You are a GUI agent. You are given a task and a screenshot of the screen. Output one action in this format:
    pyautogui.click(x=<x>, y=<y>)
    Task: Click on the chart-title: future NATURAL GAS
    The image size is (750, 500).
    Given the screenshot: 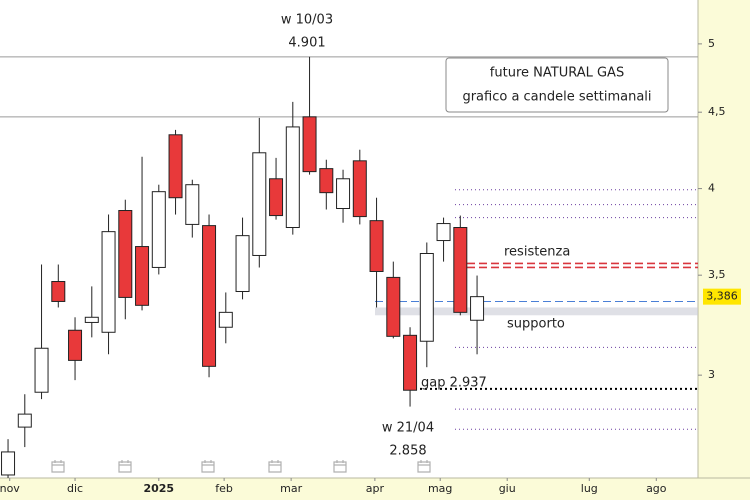 What is the action you would take?
    pyautogui.click(x=557, y=73)
    